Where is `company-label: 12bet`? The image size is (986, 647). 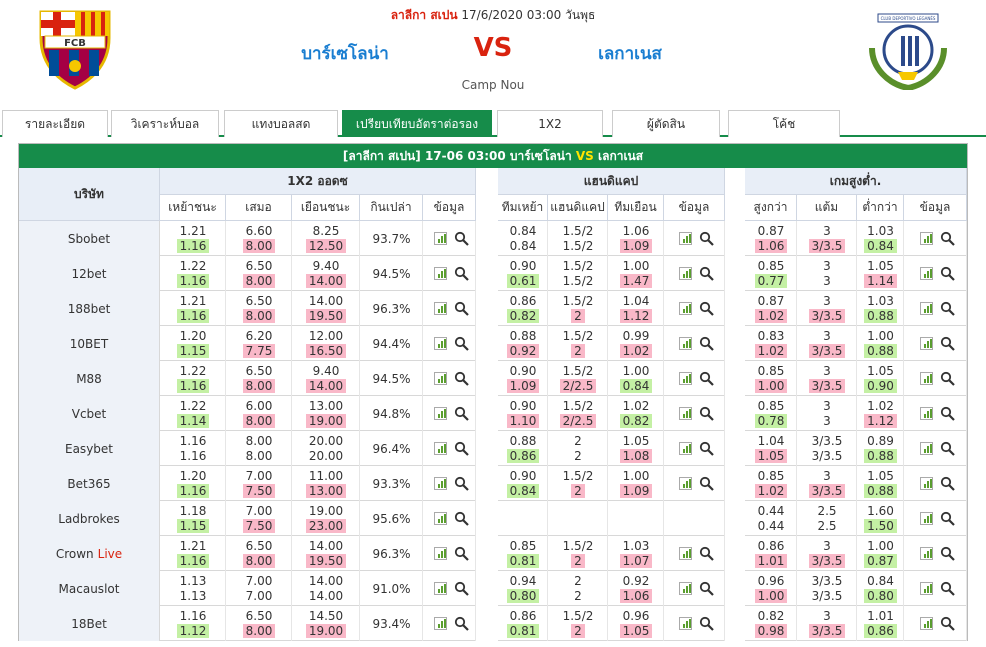
company-label: 12bet is located at coordinates (89, 273).